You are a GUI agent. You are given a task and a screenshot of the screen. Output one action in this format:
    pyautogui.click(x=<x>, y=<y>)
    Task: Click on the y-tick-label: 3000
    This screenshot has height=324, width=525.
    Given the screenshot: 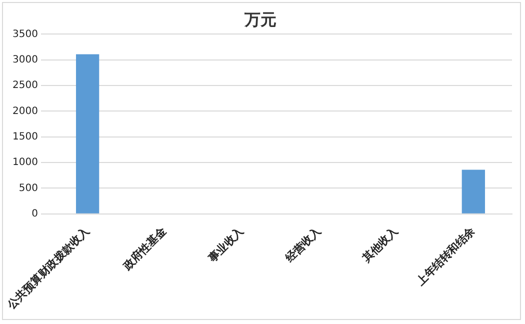 What is the action you would take?
    pyautogui.click(x=25, y=60)
    